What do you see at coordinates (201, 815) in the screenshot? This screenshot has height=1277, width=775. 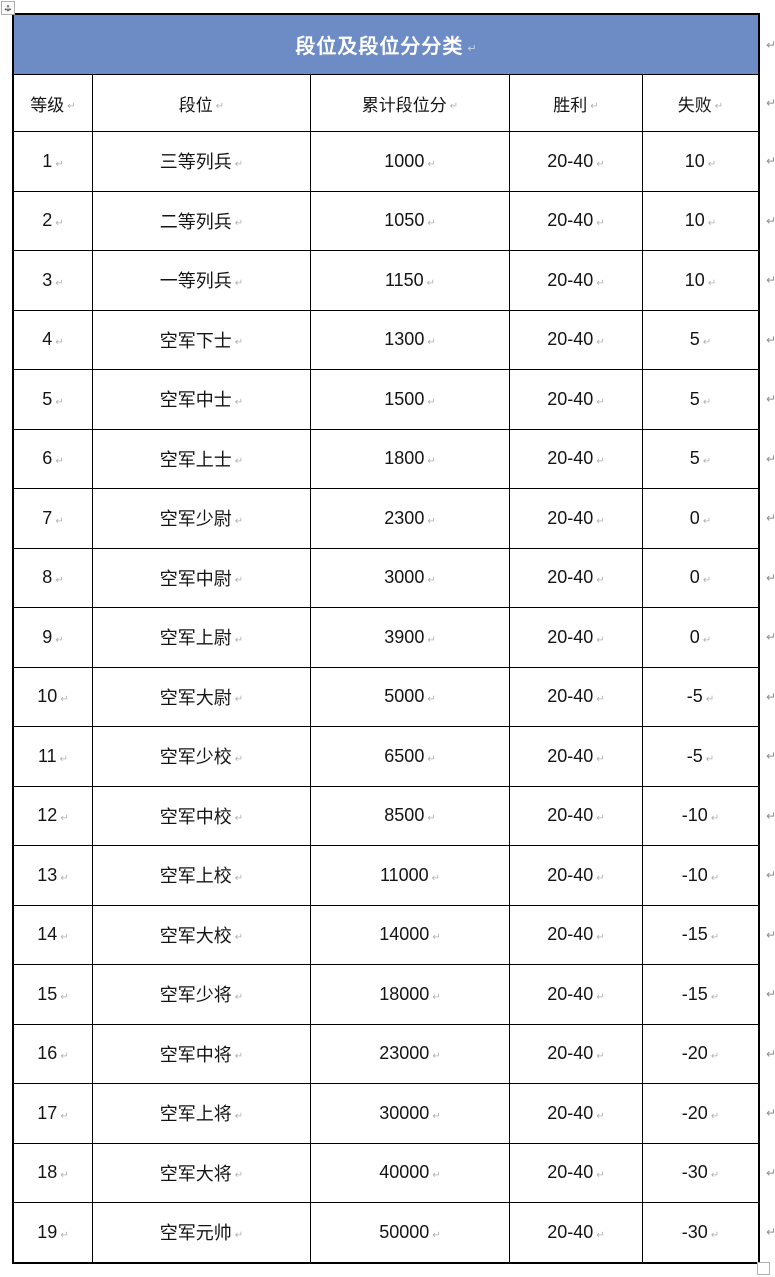 I see `table-cell: 空军中校 ↵` at bounding box center [201, 815].